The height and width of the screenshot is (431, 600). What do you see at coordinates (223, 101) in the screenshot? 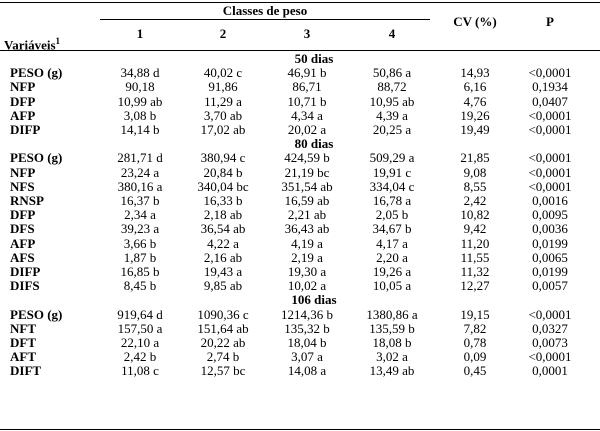
I see `row-value-c2: 11,29 a` at bounding box center [223, 101].